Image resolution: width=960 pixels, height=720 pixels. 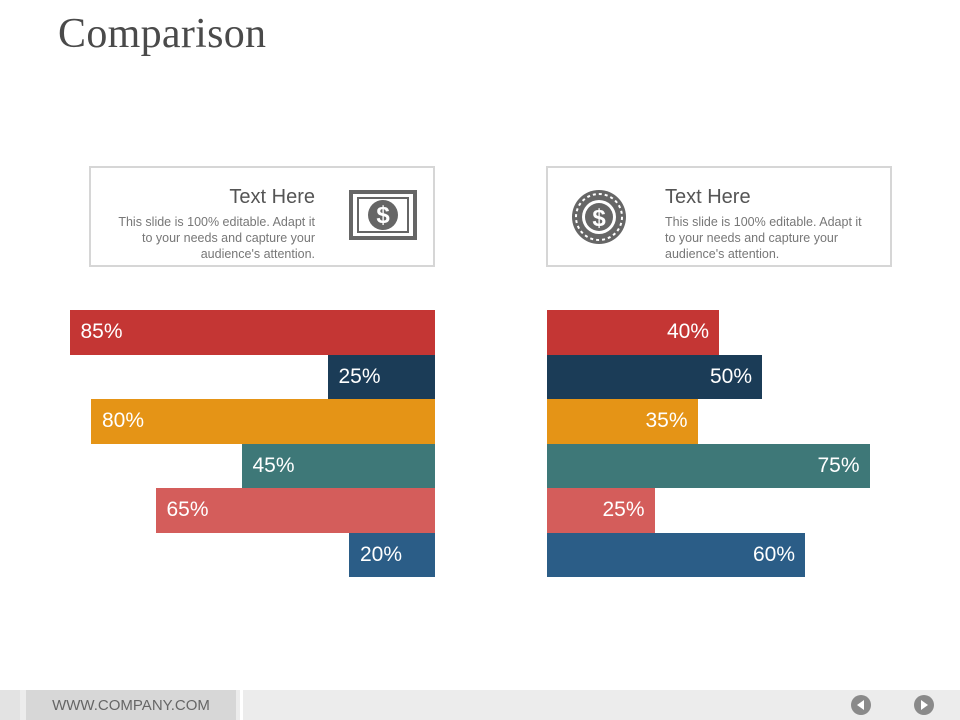 What do you see at coordinates (924, 705) in the screenshot?
I see `next-arrow-icon` at bounding box center [924, 705].